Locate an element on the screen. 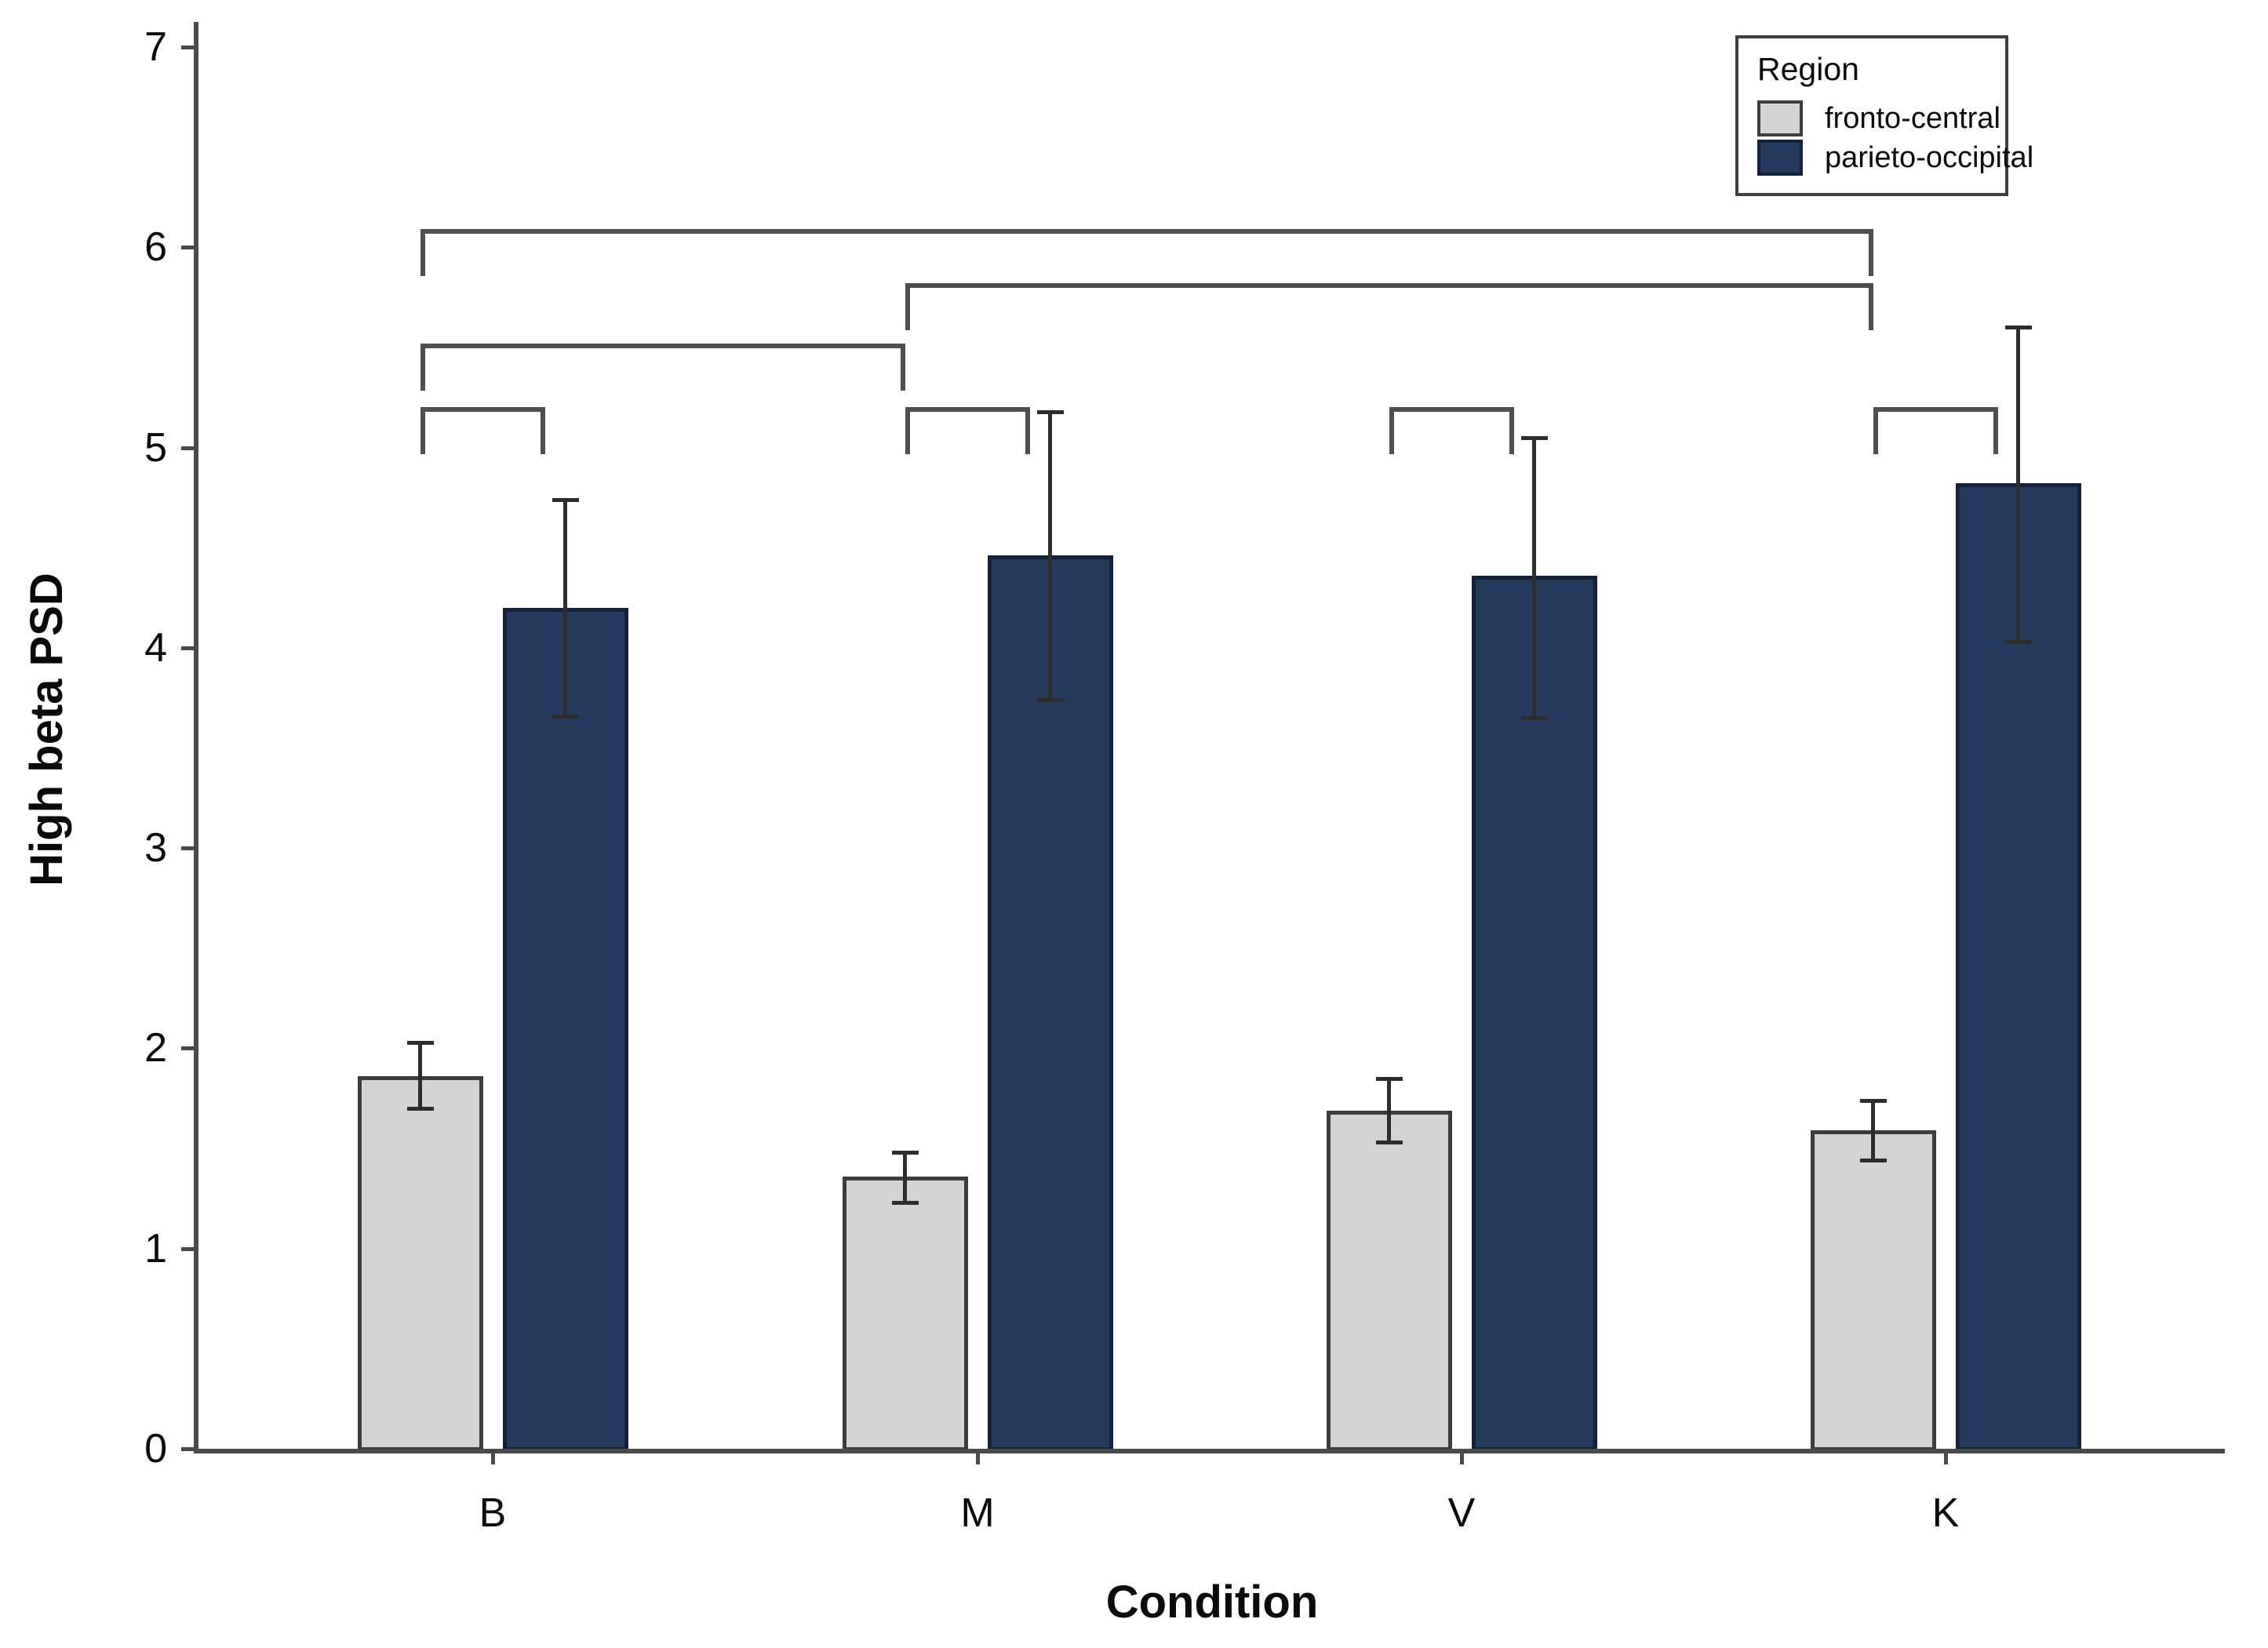  y-axis-title: High beta PSD is located at coordinates (46, 729).